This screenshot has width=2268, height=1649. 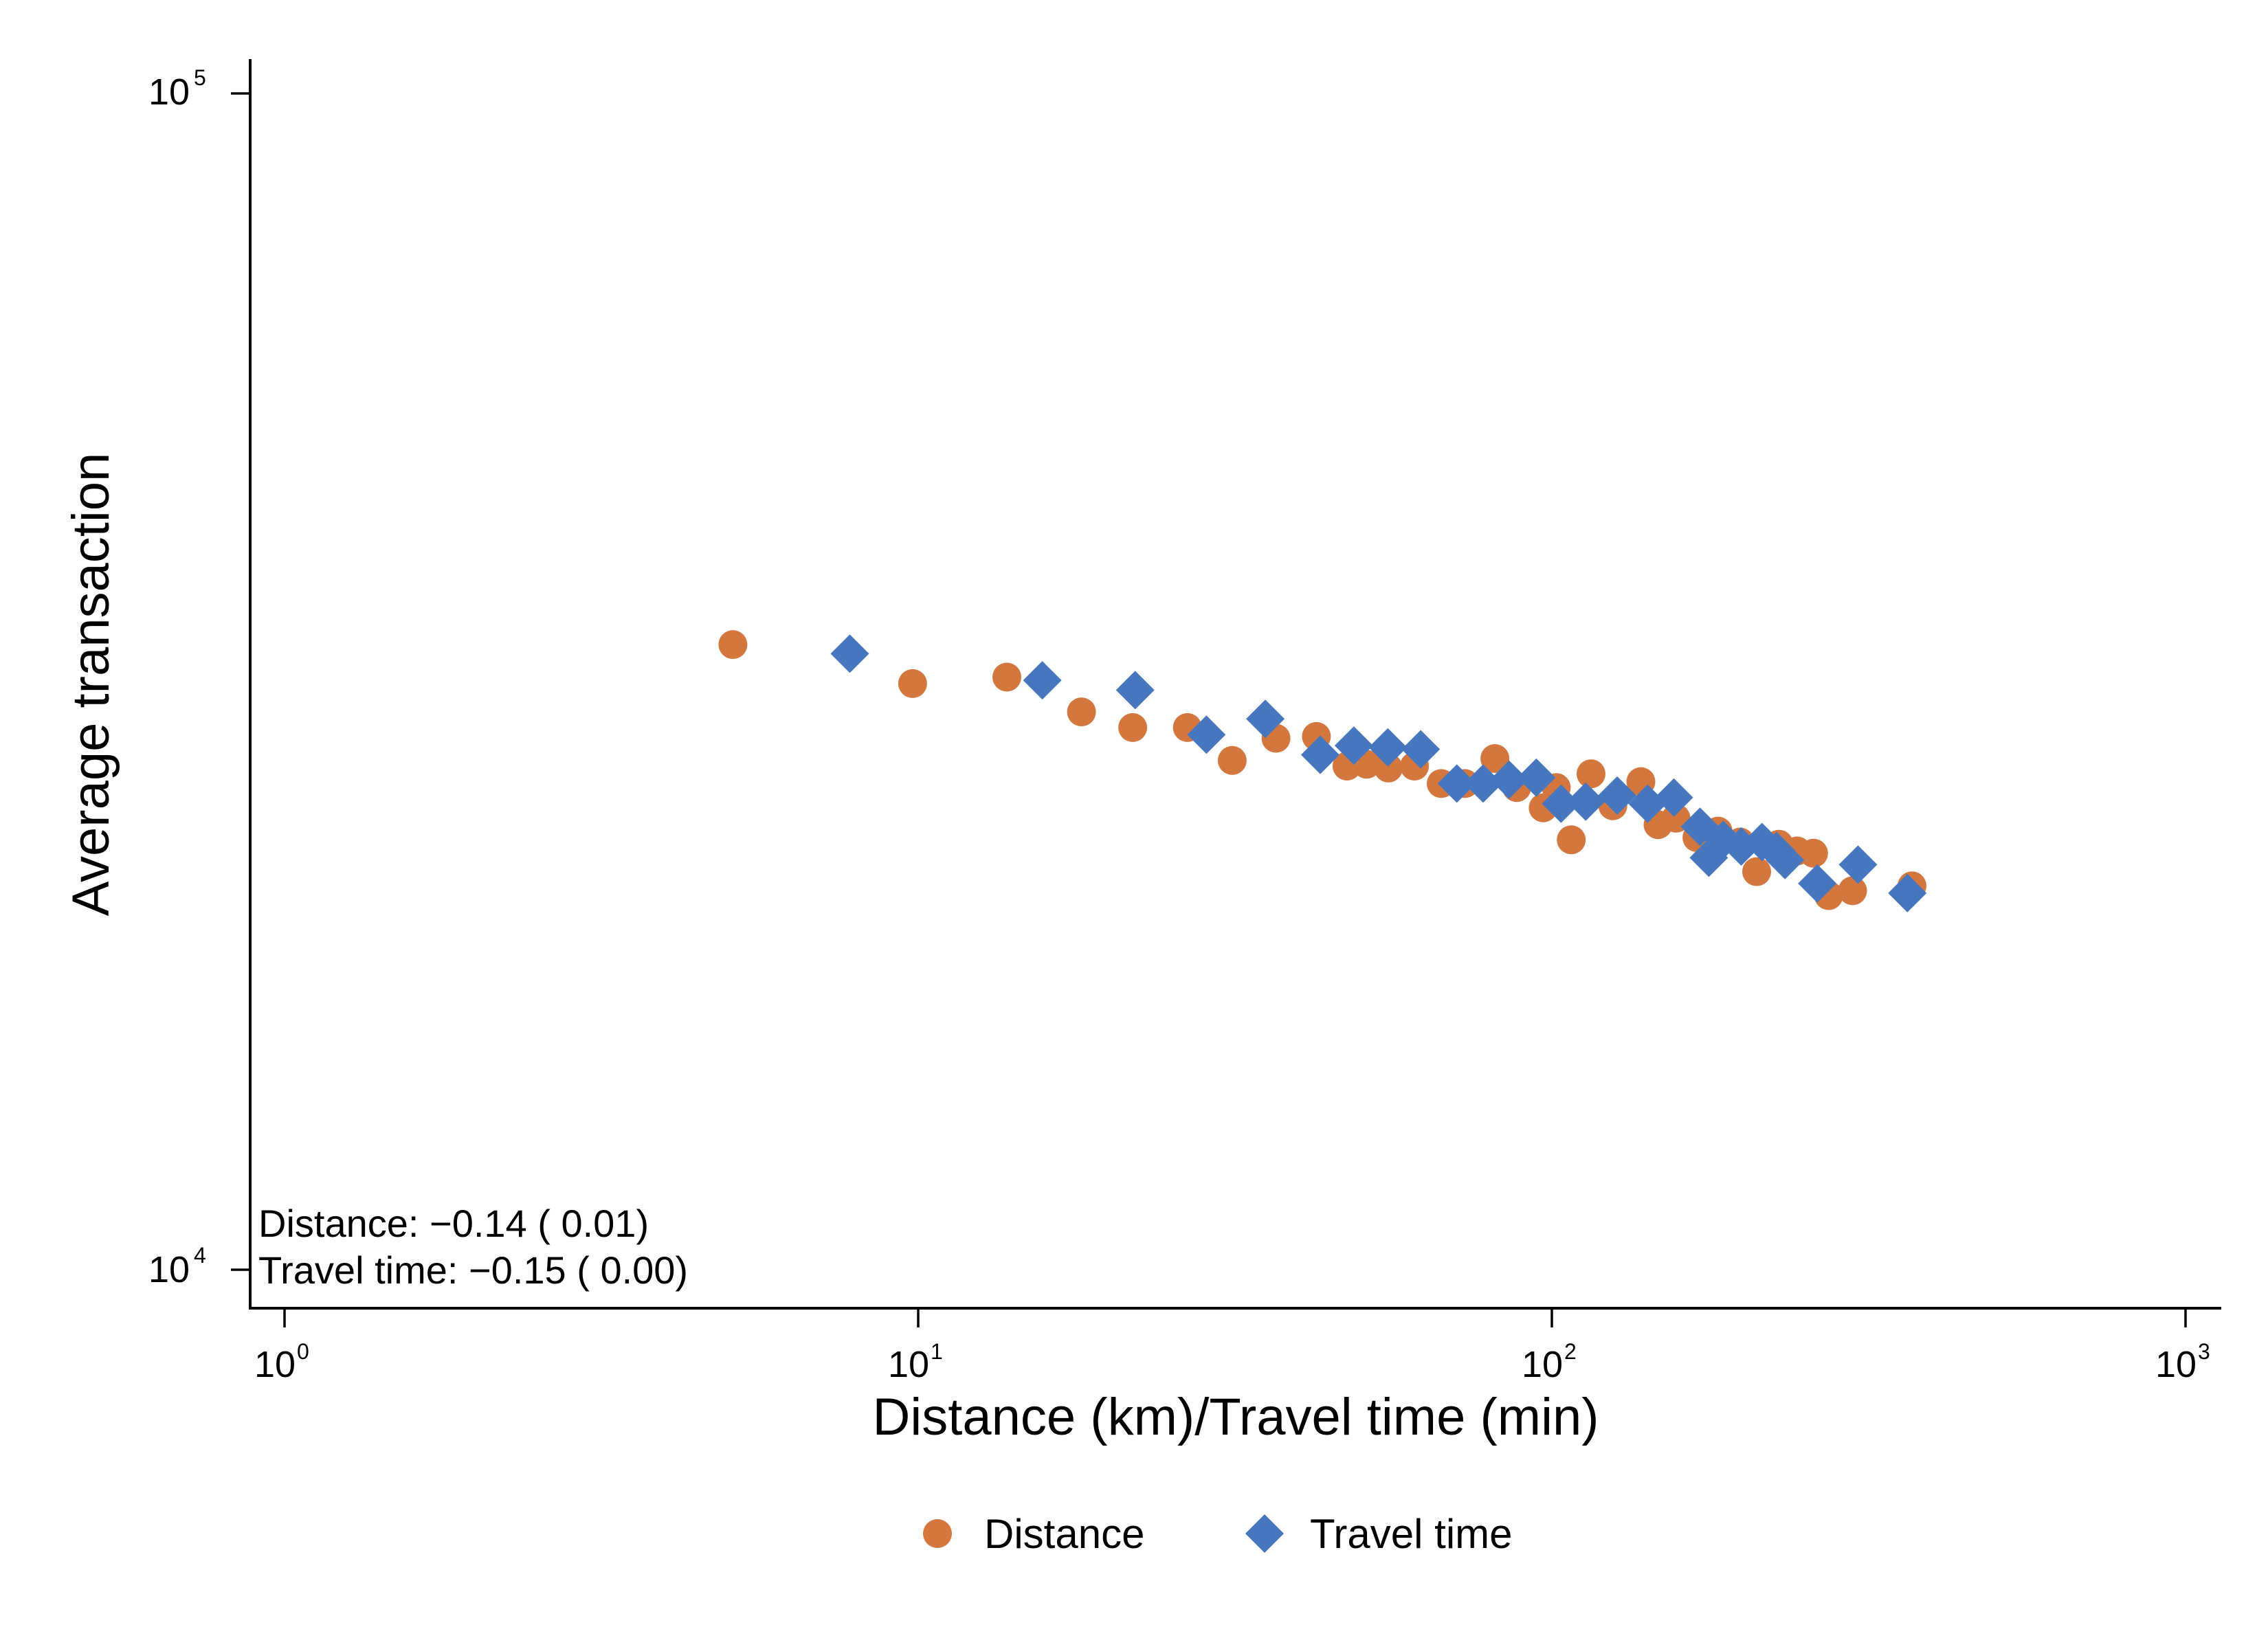 What do you see at coordinates (200, 1255) in the screenshot?
I see `y-tick-label-exp: 4` at bounding box center [200, 1255].